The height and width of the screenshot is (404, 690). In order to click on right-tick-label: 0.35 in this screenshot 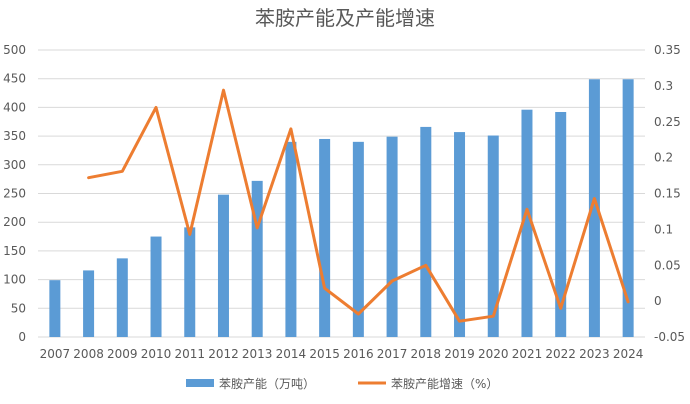, I will do `click(667, 50)`.